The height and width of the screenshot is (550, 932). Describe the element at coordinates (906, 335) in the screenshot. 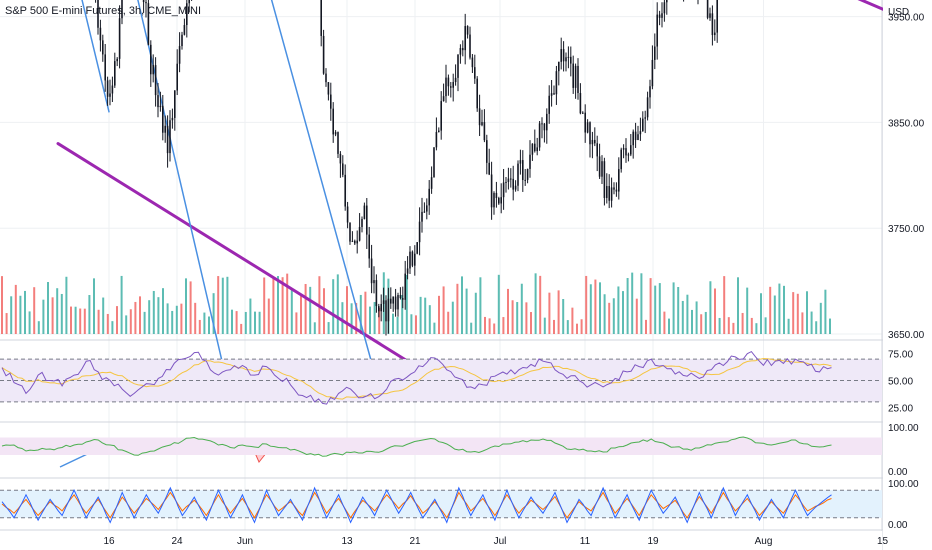

I see `price-tick-label: 3650.00` at that location.